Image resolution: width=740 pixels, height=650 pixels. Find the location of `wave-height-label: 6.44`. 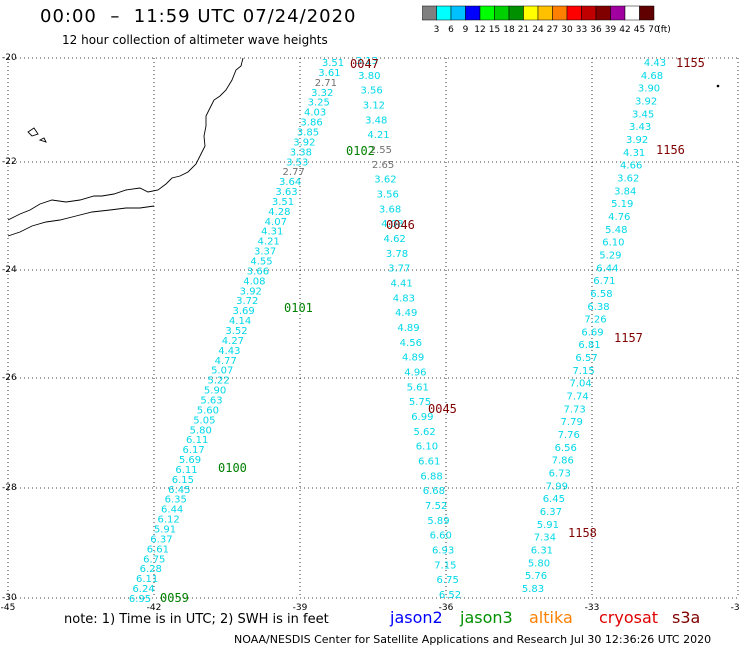

wave-height-label: 6.44 is located at coordinates (607, 268).